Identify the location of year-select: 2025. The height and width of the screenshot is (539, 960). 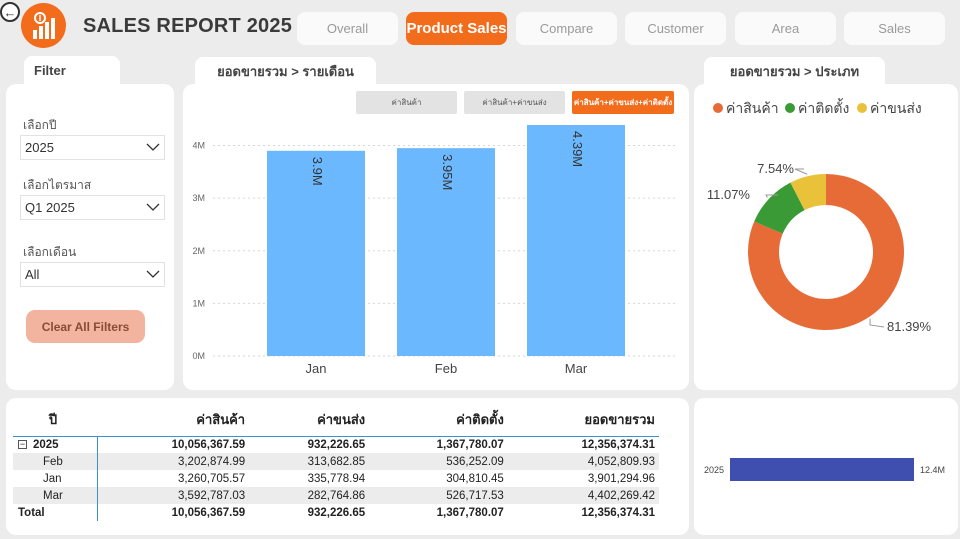
(92, 147).